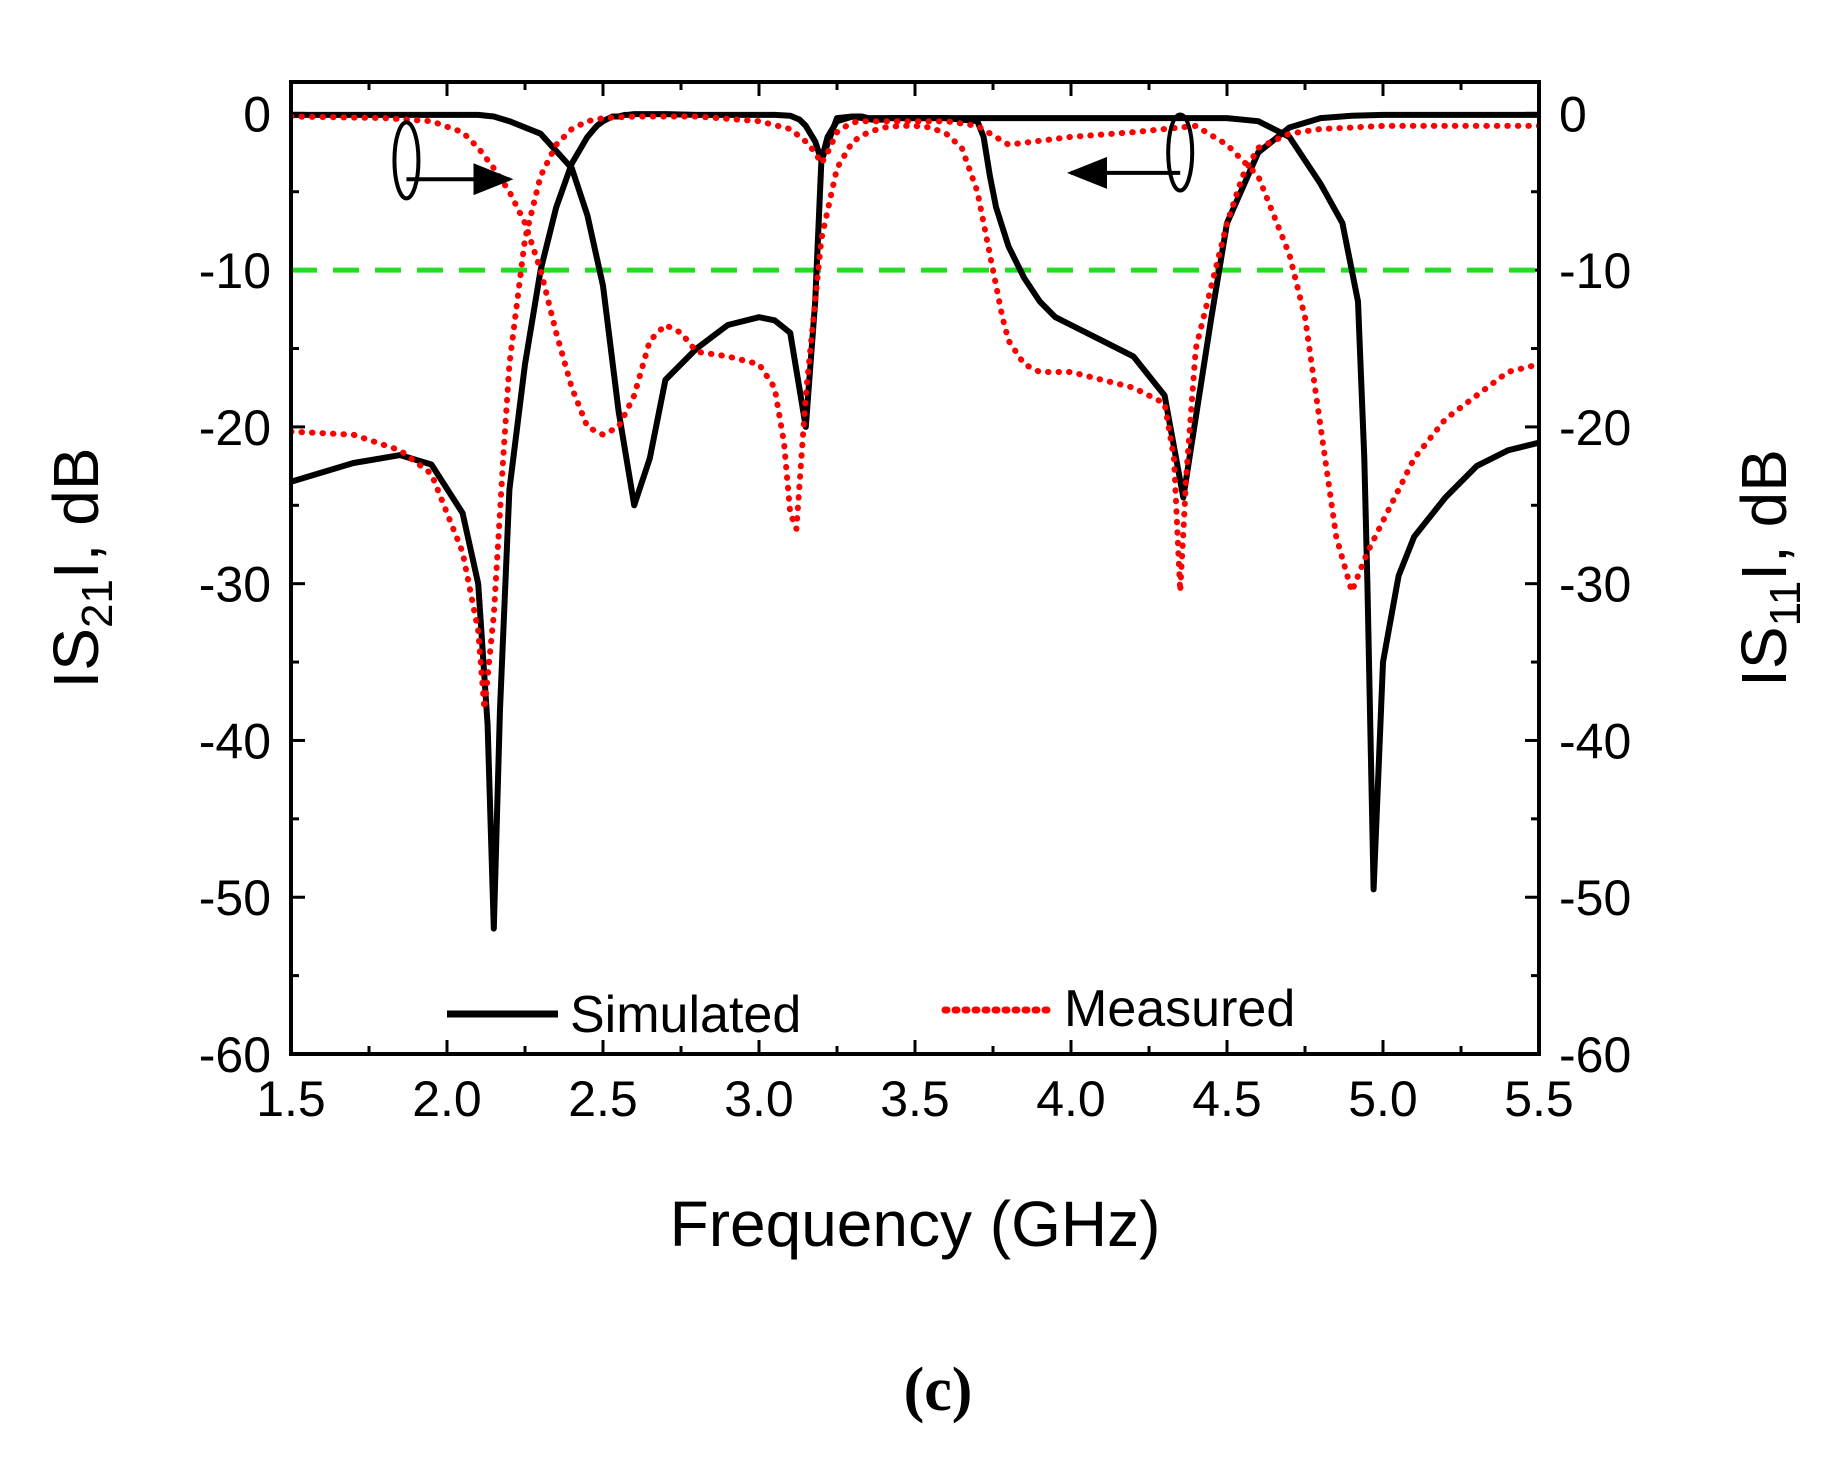  Describe the element at coordinates (235, 741) in the screenshot. I see `y-tick-label-left: -40` at that location.